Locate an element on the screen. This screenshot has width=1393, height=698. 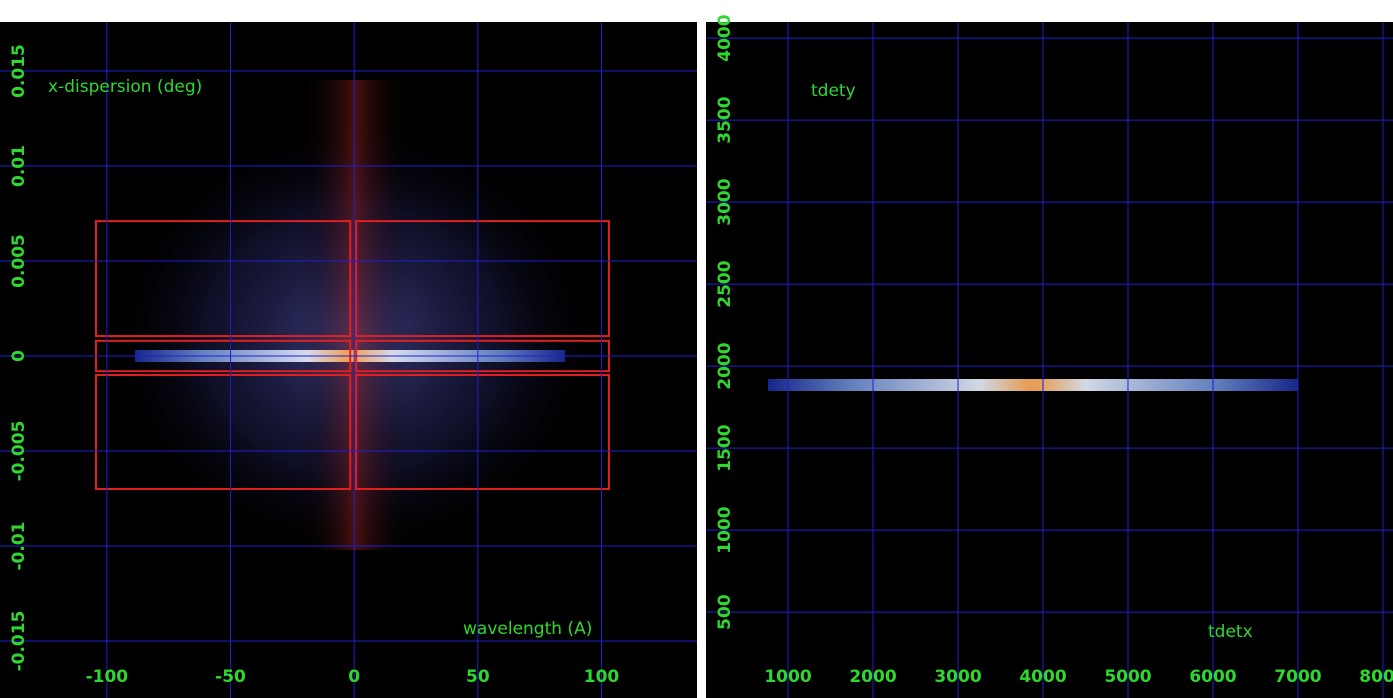
x-tick-label: 8000 is located at coordinates (1376, 677).